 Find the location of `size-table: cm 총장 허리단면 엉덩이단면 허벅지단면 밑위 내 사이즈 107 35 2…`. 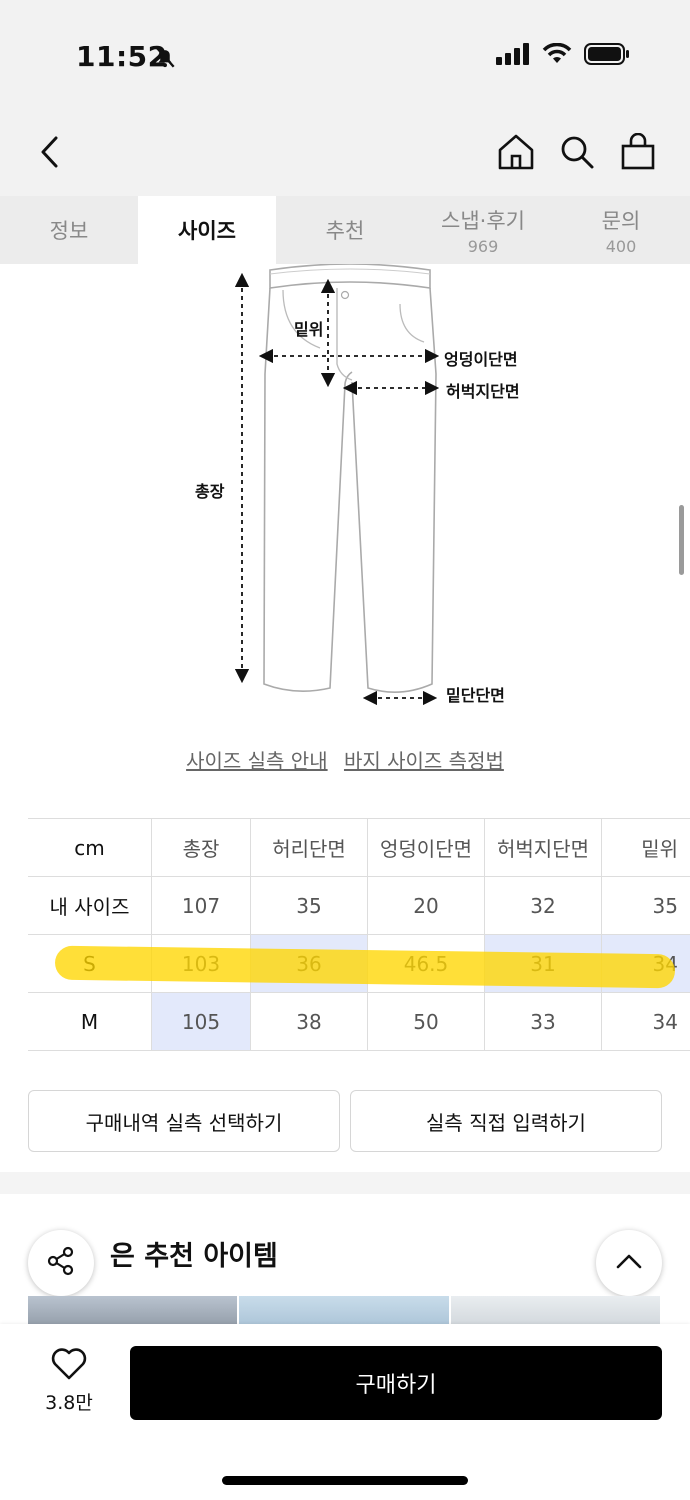

size-table: cm 총장 허리단면 엉덩이단면 허벅지단면 밑위 내 사이즈 107 35 2… is located at coordinates (359, 934).